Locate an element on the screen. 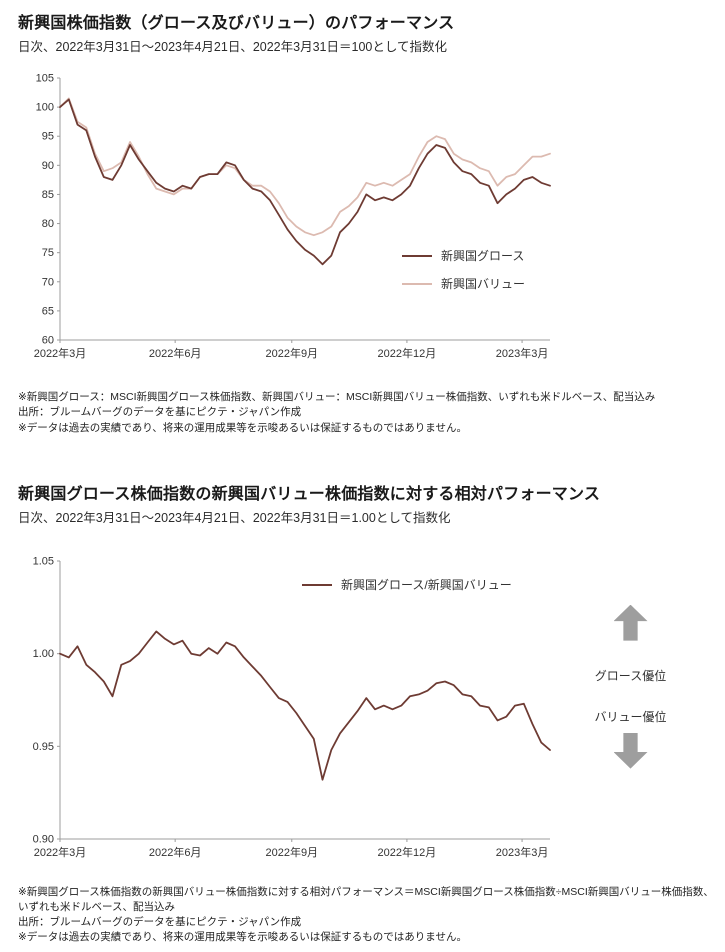 The height and width of the screenshot is (952, 725). svg-text: 0.90 is located at coordinates (43, 839).